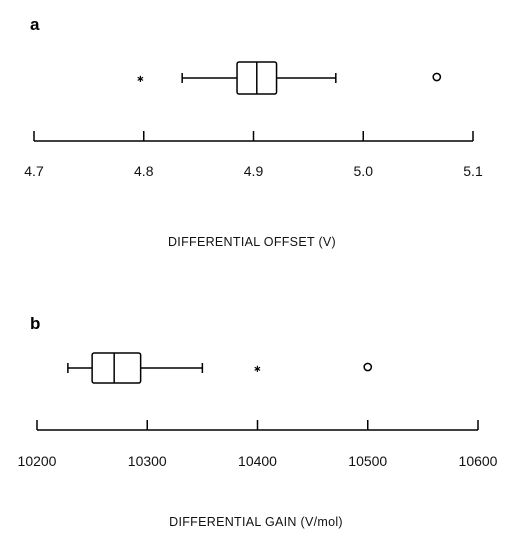 The image size is (509, 534). Describe the element at coordinates (34, 171) in the screenshot. I see `x-tick-label: 4.7` at that location.